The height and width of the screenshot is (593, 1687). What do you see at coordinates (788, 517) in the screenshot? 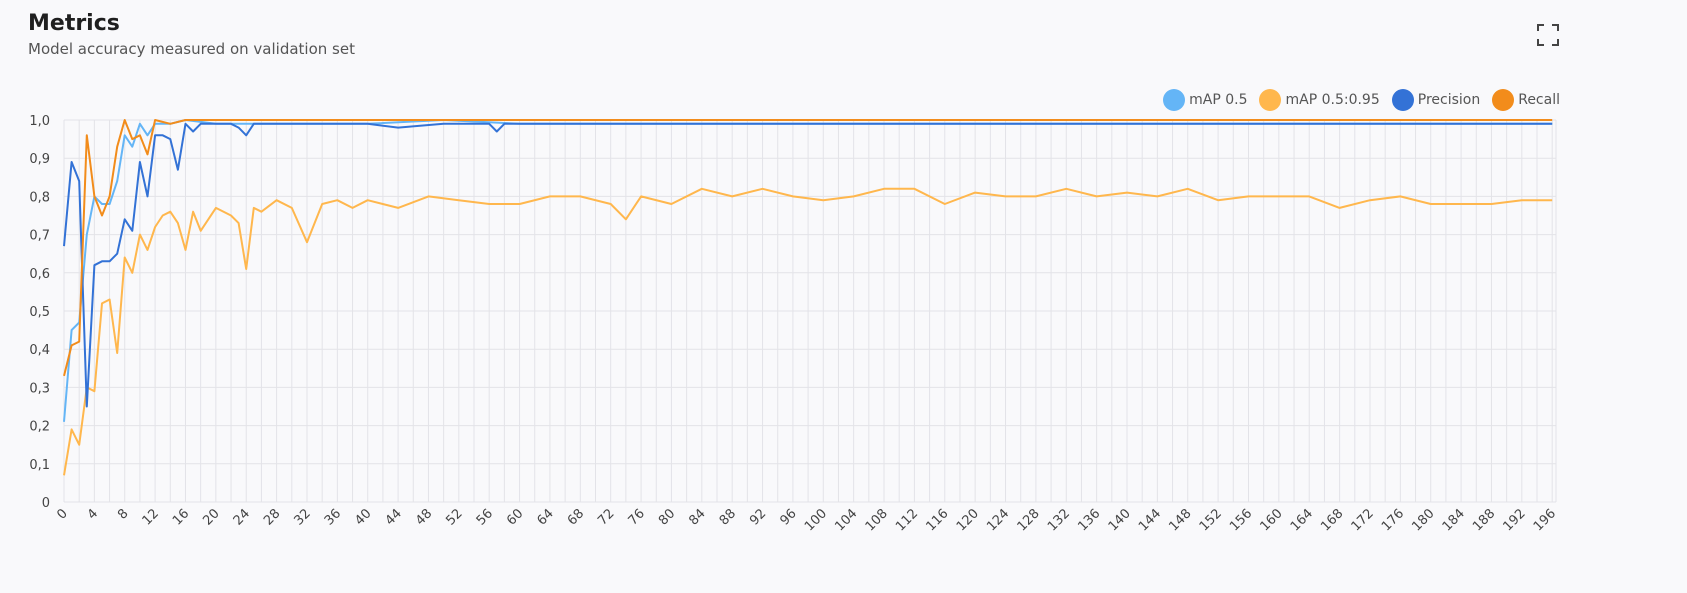
I see `x-tick-label: 96` at bounding box center [788, 517].